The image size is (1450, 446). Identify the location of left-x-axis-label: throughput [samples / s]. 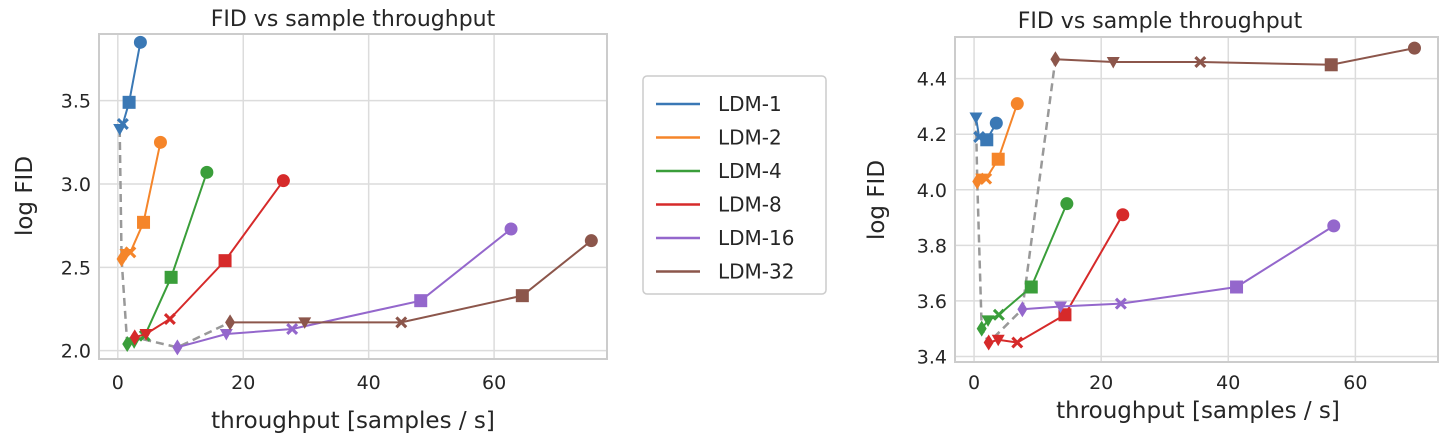
(353, 421).